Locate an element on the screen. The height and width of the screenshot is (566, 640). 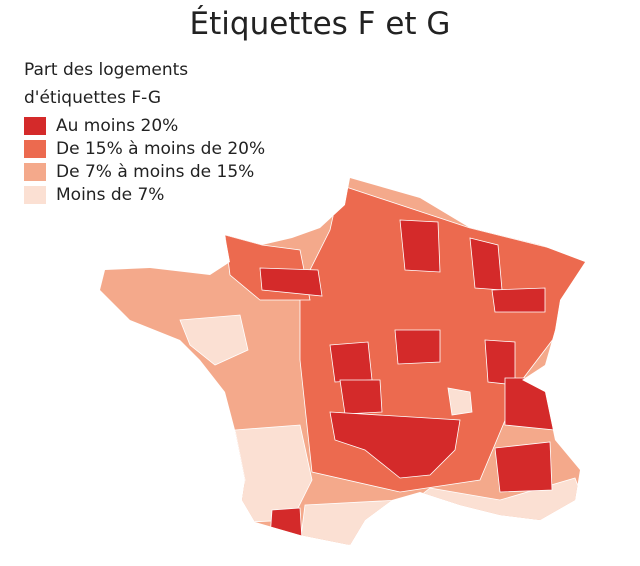
legend-label: Au moins 20% is located at coordinates (117, 126).